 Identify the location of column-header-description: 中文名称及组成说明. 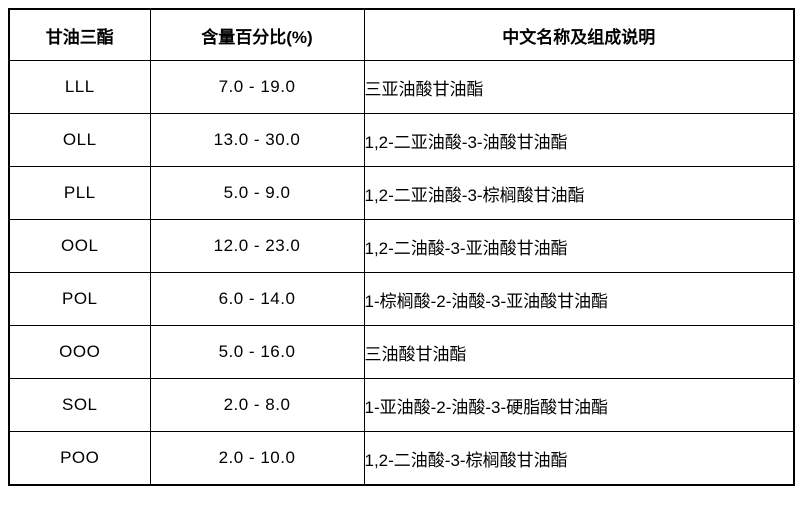
(579, 34).